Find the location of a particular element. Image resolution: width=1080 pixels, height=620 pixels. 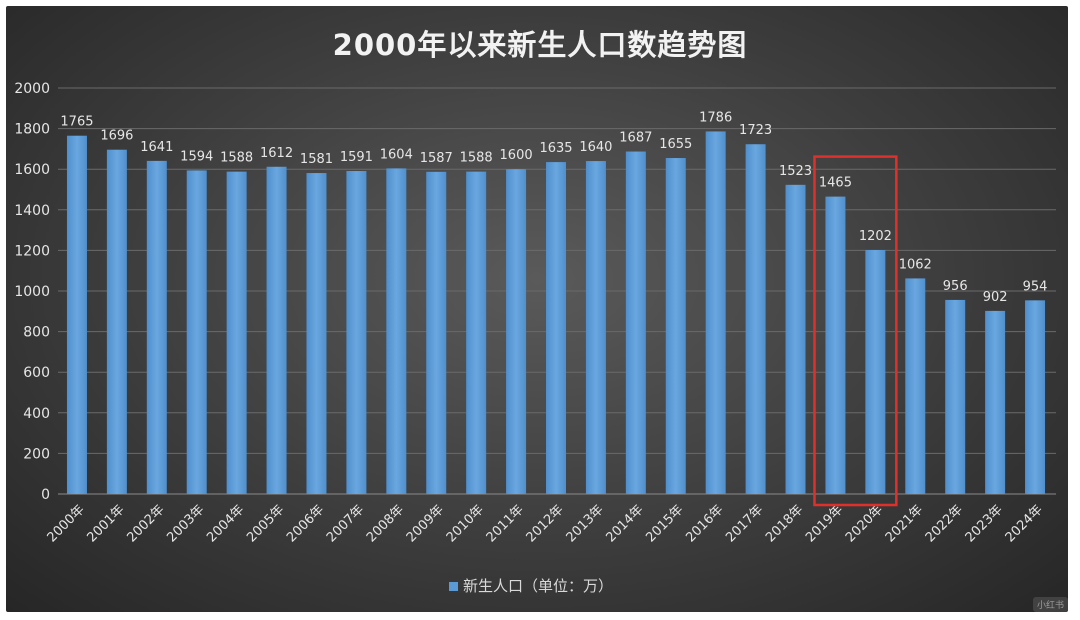

highlight-box is located at coordinates (855, 331).